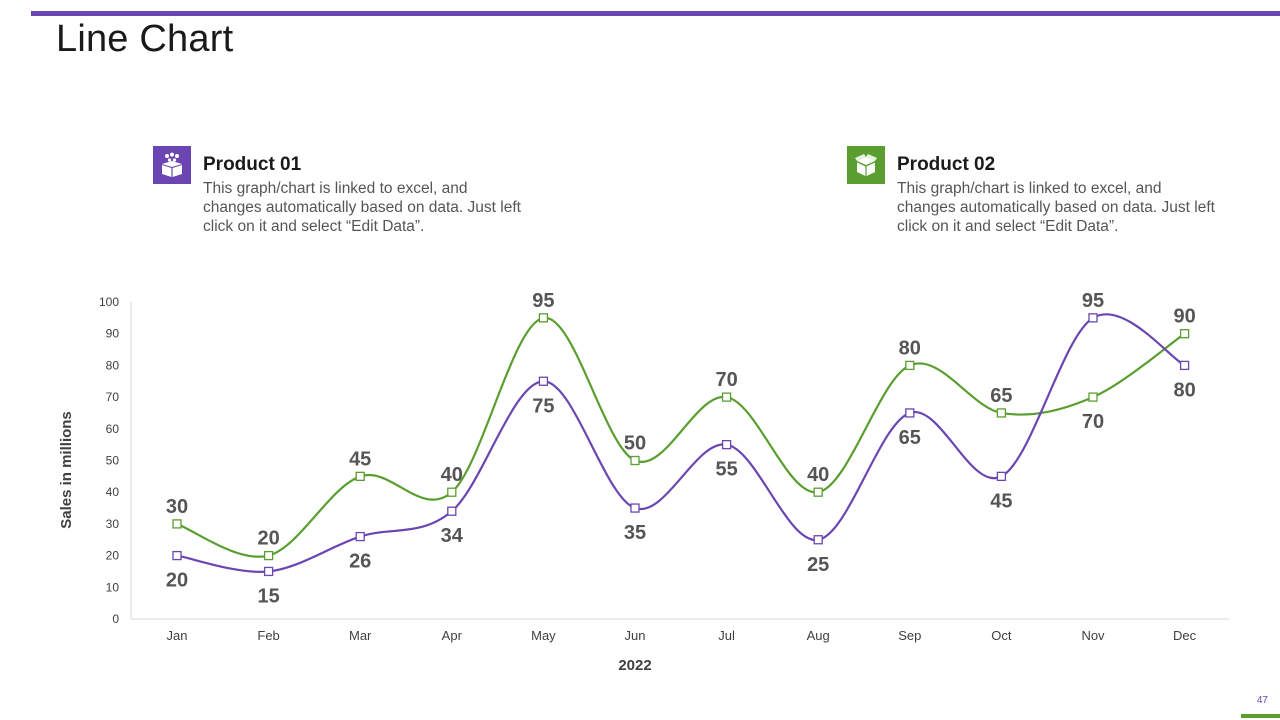 This screenshot has width=1280, height=720. What do you see at coordinates (1184, 317) in the screenshot?
I see `data-label: 90` at bounding box center [1184, 317].